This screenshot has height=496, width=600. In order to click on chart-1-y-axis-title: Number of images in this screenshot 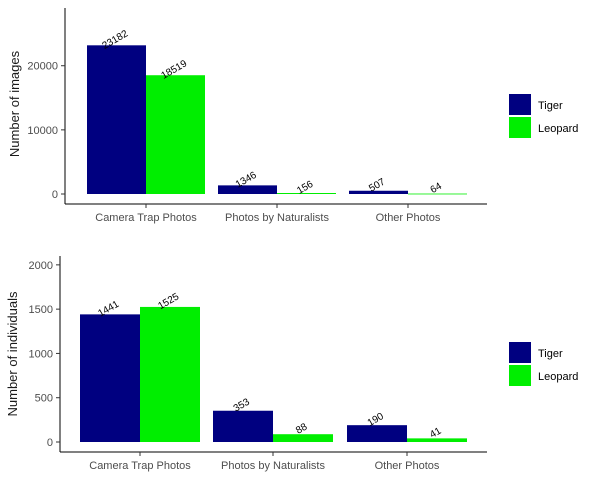, I will do `click(14, 103)`.